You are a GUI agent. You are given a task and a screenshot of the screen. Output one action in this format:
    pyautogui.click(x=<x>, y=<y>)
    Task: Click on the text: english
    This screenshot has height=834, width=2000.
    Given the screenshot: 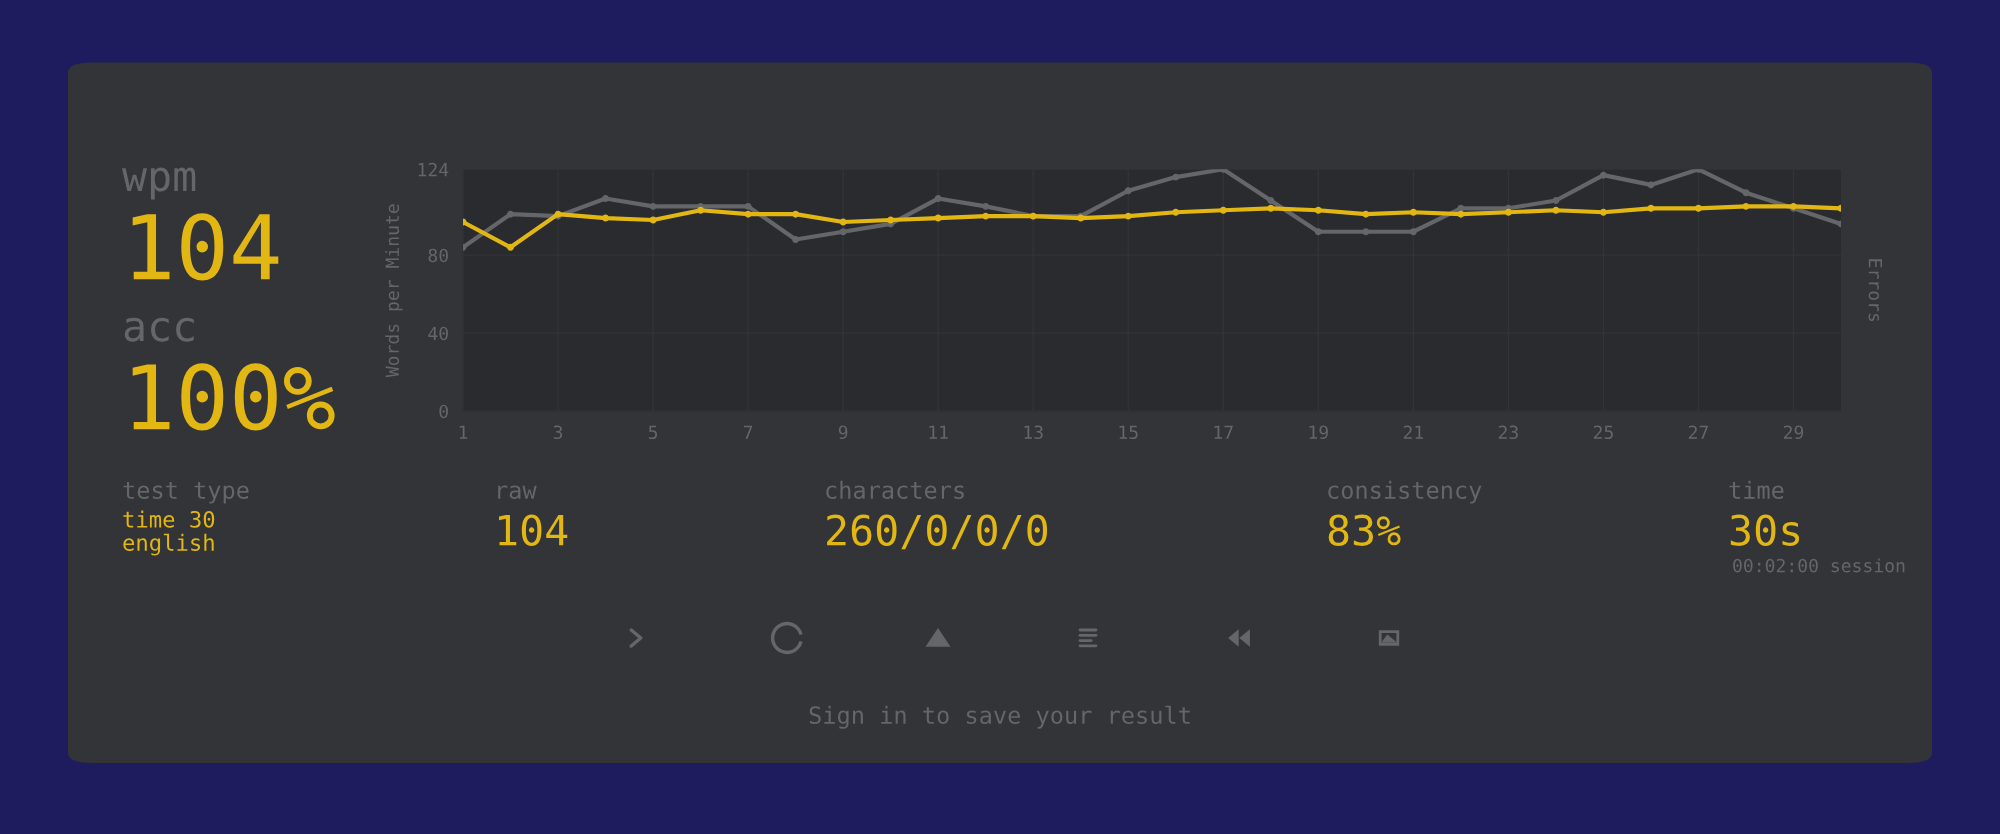 What is the action you would take?
    pyautogui.click(x=168, y=544)
    